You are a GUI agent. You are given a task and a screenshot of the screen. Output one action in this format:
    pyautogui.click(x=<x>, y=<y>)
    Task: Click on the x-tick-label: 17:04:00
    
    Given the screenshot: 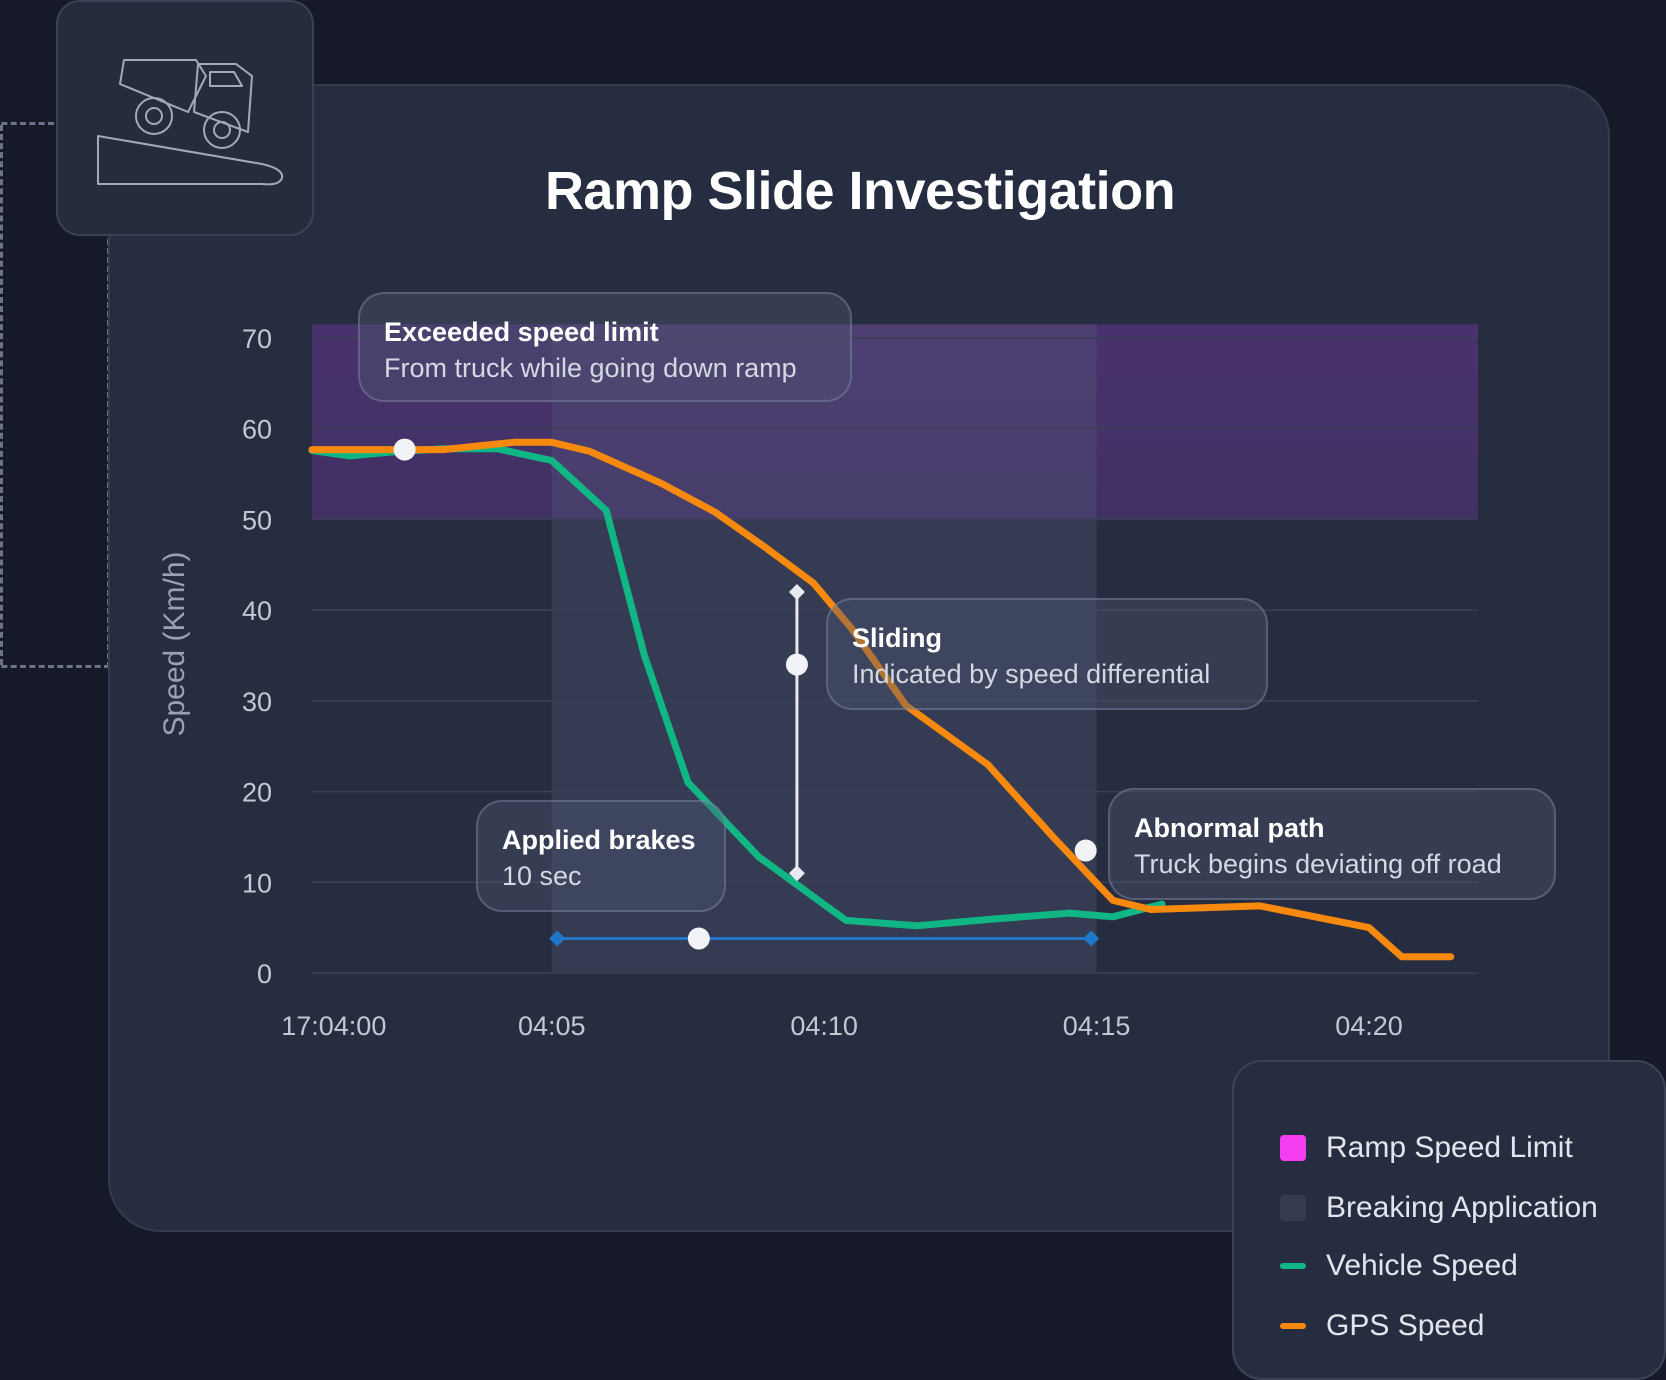 What is the action you would take?
    pyautogui.click(x=333, y=1026)
    